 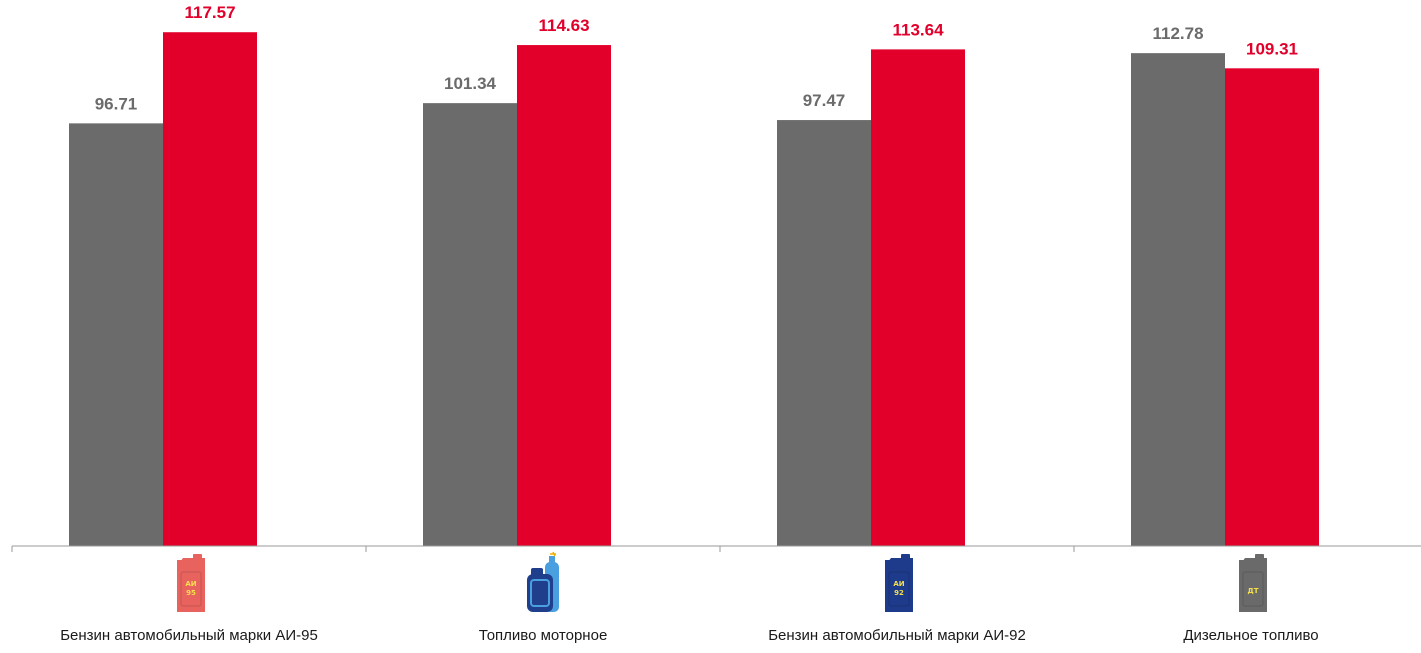 What do you see at coordinates (543, 549) in the screenshot?
I see `x-axis-ticks` at bounding box center [543, 549].